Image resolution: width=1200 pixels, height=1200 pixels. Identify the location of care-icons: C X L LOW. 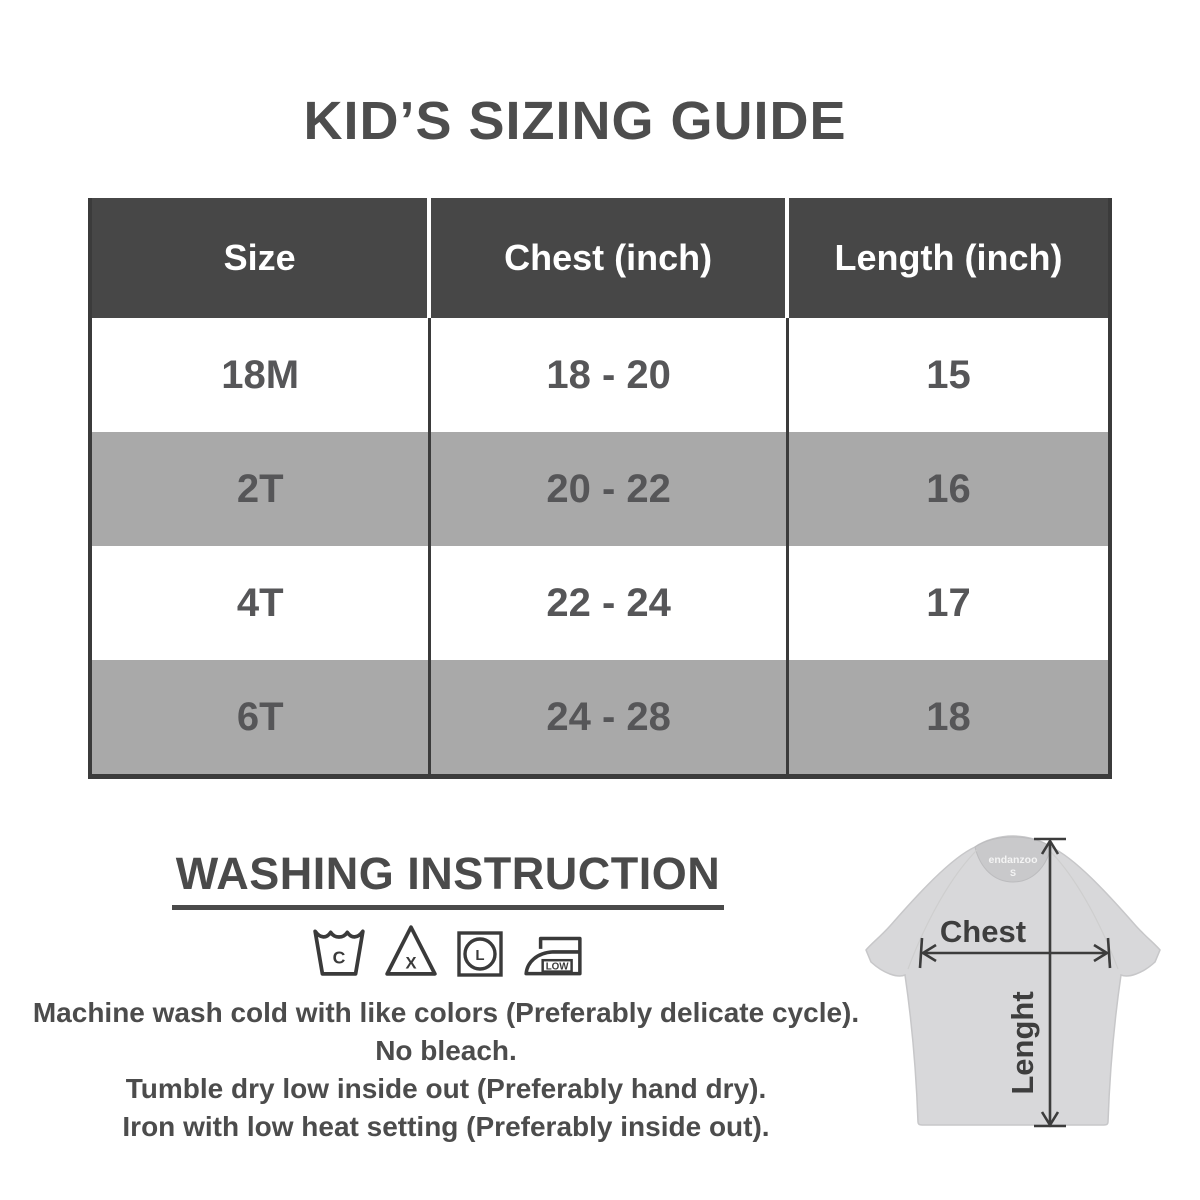
(448, 950).